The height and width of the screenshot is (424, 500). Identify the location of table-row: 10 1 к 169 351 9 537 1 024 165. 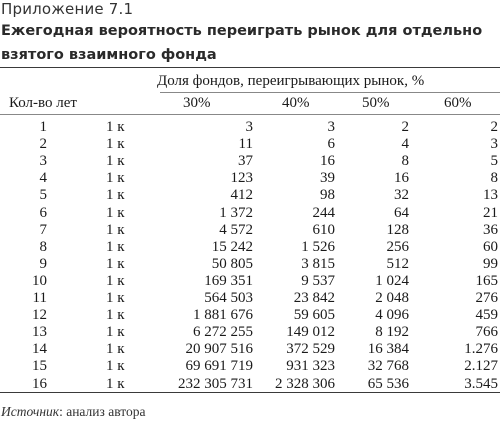
(250, 281).